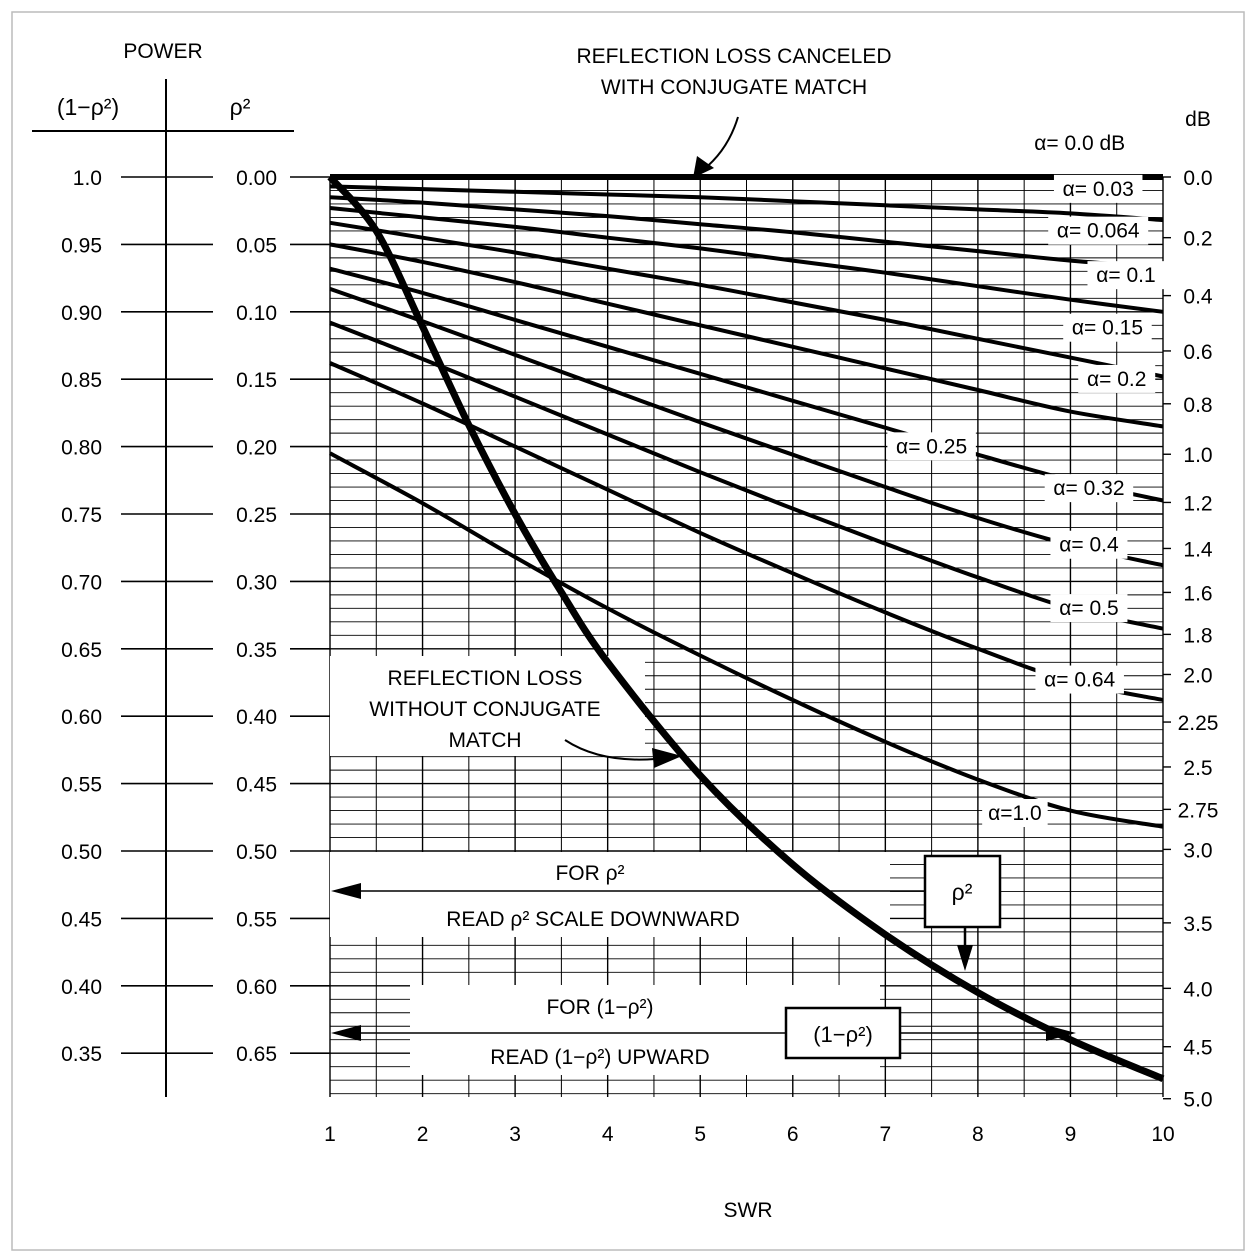  What do you see at coordinates (240, 107) in the screenshot?
I see `rho-scale-header: ρ²` at bounding box center [240, 107].